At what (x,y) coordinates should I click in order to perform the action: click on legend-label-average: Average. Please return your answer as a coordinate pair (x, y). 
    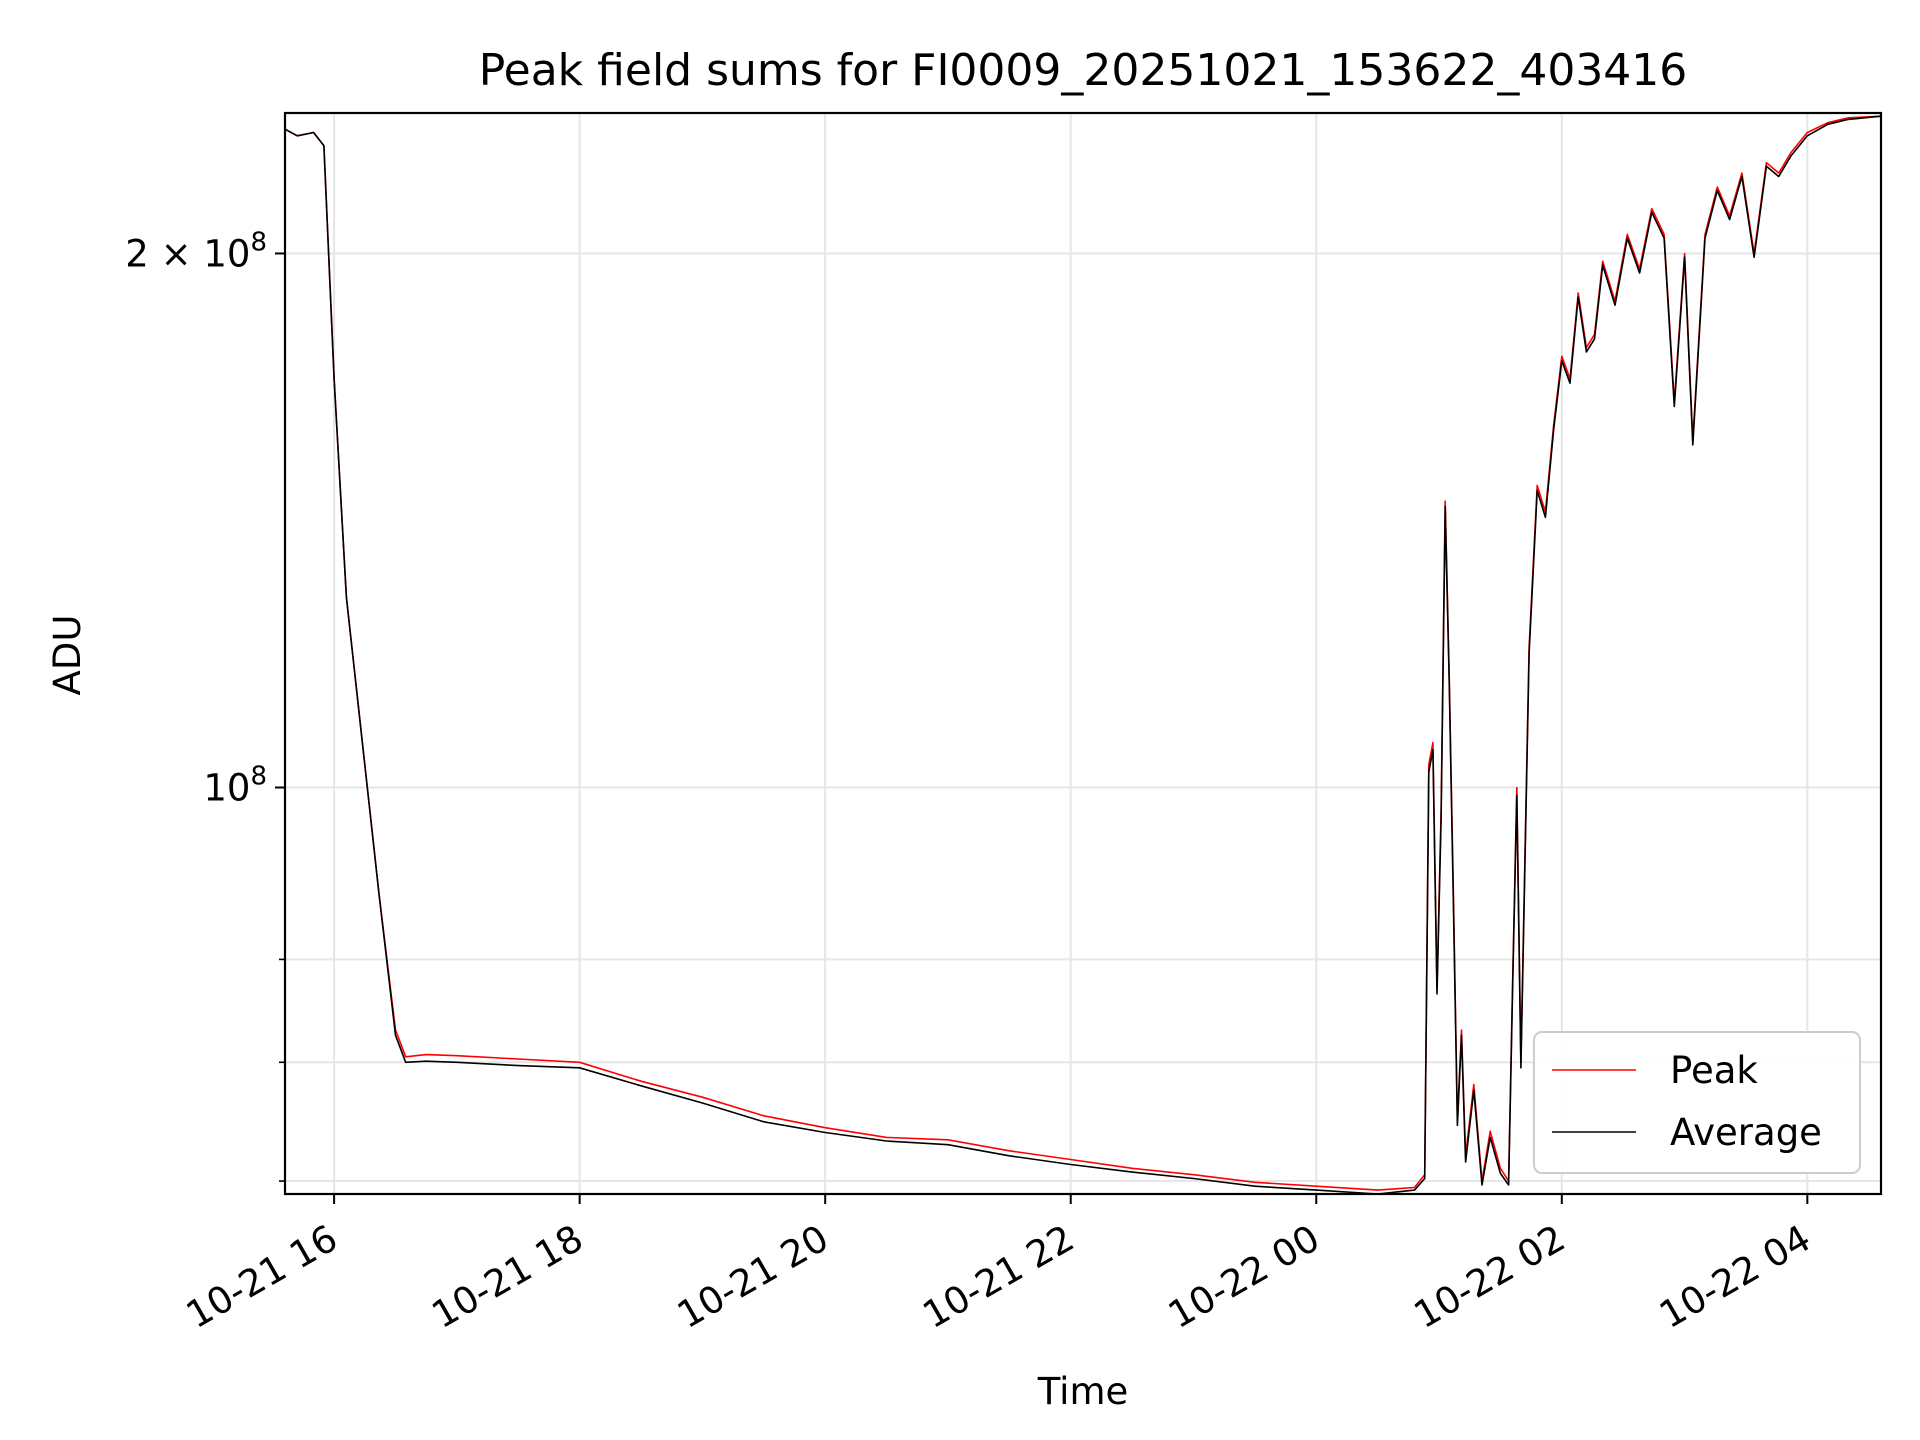
    Looking at the image, I should click on (1746, 1132).